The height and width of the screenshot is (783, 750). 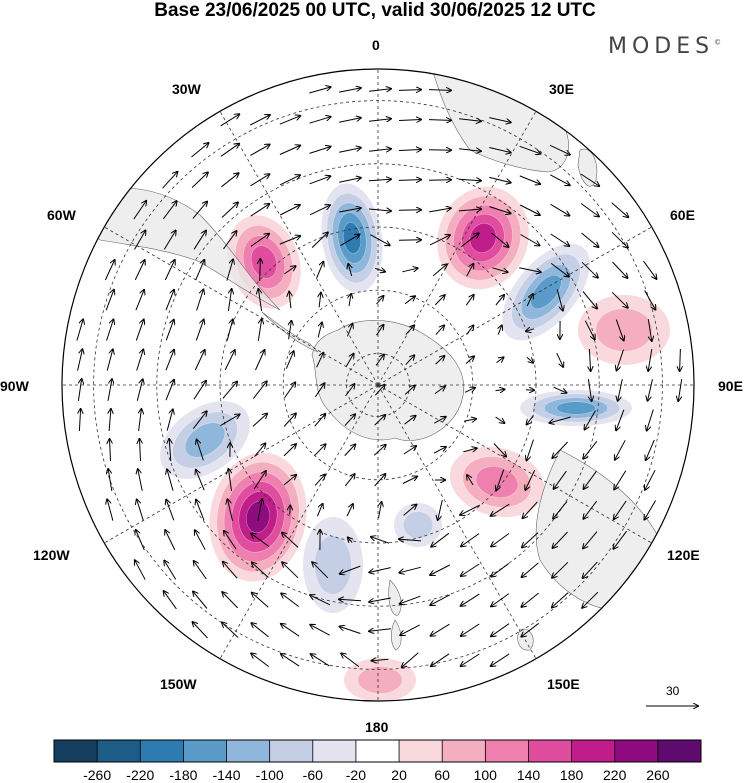 I want to click on lon-label-90w: 90W, so click(x=14, y=386).